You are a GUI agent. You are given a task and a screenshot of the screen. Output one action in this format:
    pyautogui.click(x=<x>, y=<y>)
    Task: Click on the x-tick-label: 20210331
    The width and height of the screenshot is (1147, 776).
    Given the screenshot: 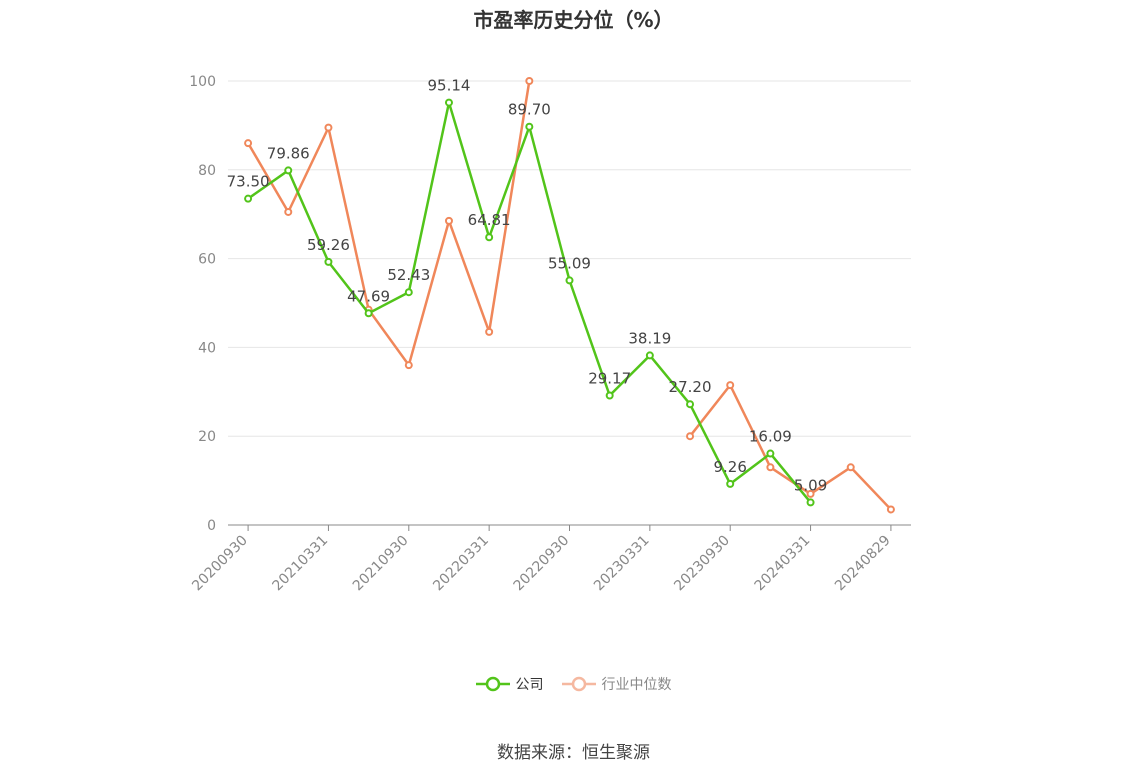 What is the action you would take?
    pyautogui.click(x=301, y=564)
    